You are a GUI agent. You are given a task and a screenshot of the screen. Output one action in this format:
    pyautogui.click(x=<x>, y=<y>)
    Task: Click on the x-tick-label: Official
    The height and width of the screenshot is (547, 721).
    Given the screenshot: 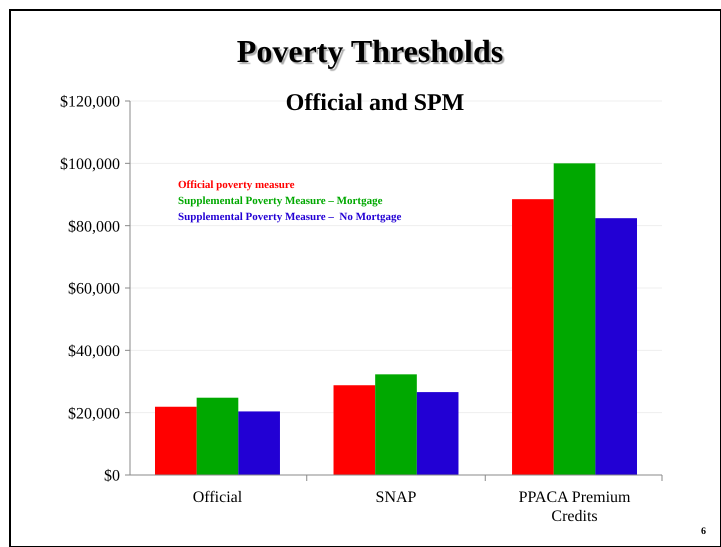 What is the action you would take?
    pyautogui.click(x=217, y=497)
    